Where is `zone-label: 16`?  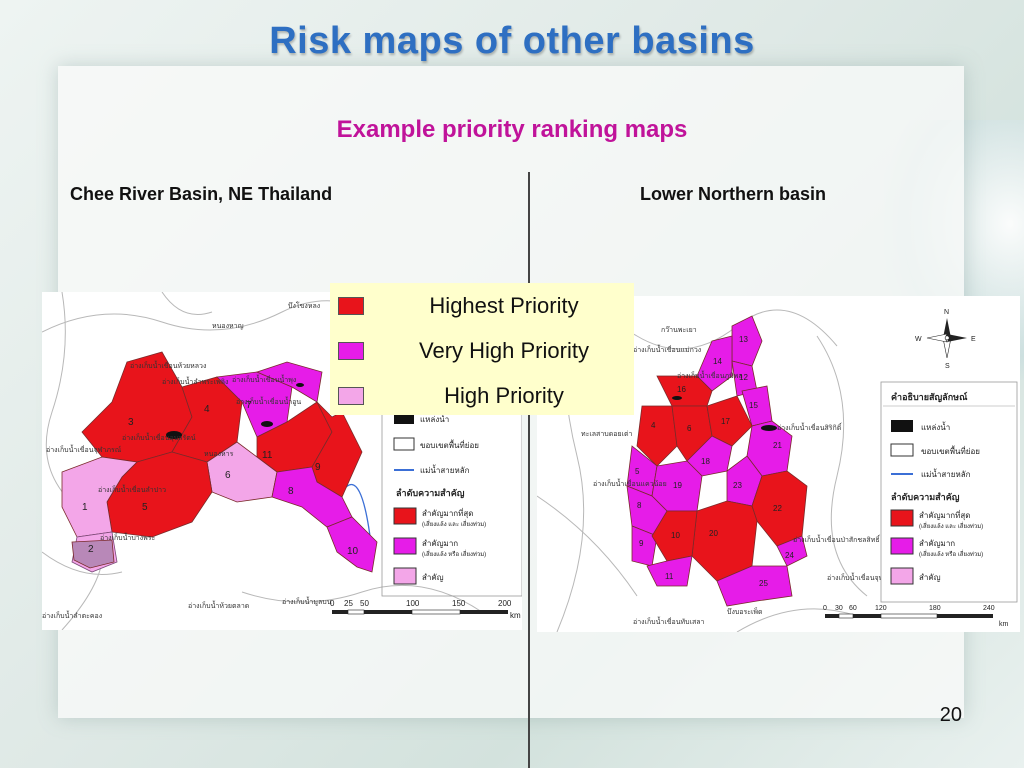
zone-label: 16 is located at coordinates (681, 389).